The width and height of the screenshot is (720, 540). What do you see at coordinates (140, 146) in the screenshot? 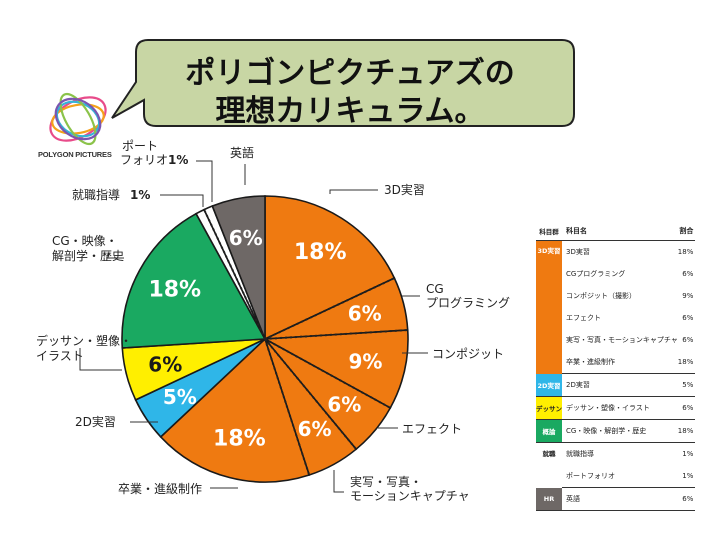
I see `callout-portfolio-1: ポート` at bounding box center [140, 146].